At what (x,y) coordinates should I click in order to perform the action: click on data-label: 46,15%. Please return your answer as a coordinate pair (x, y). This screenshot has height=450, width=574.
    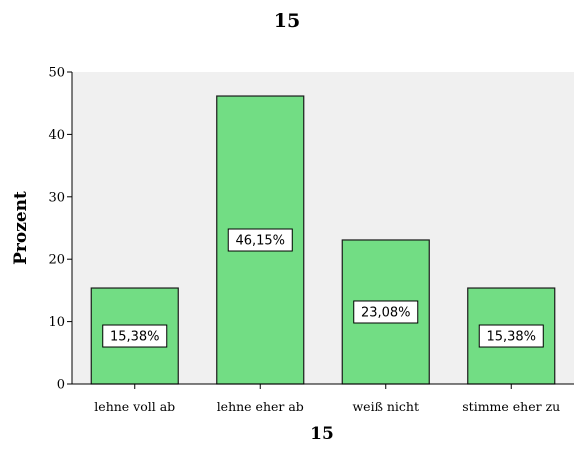
    Looking at the image, I should click on (260, 241).